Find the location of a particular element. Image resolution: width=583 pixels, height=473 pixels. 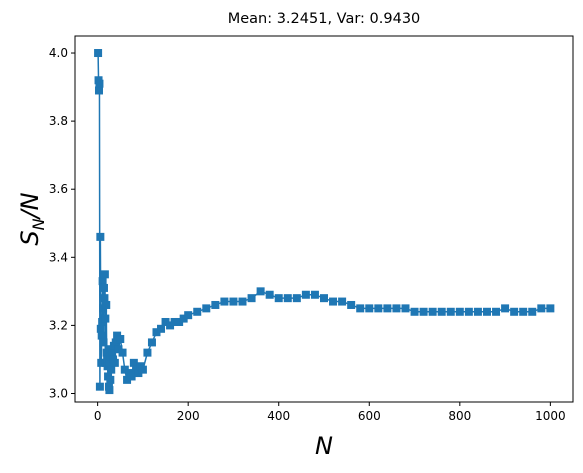

y-tick-label: 3.6 is located at coordinates (58, 189).